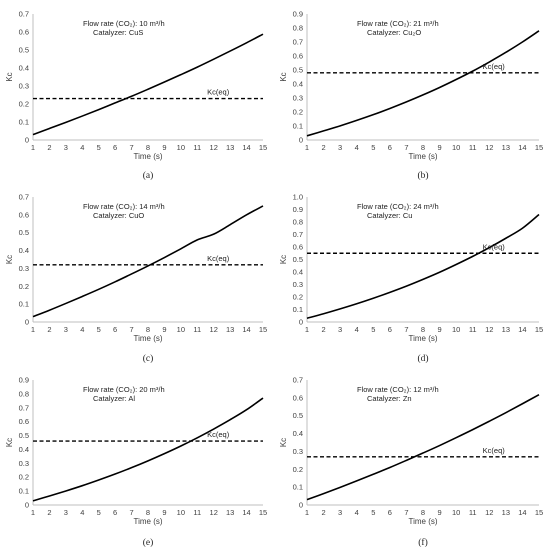  I want to click on catalyzer-annotation: Catalyzer: CuO, so click(118, 215).